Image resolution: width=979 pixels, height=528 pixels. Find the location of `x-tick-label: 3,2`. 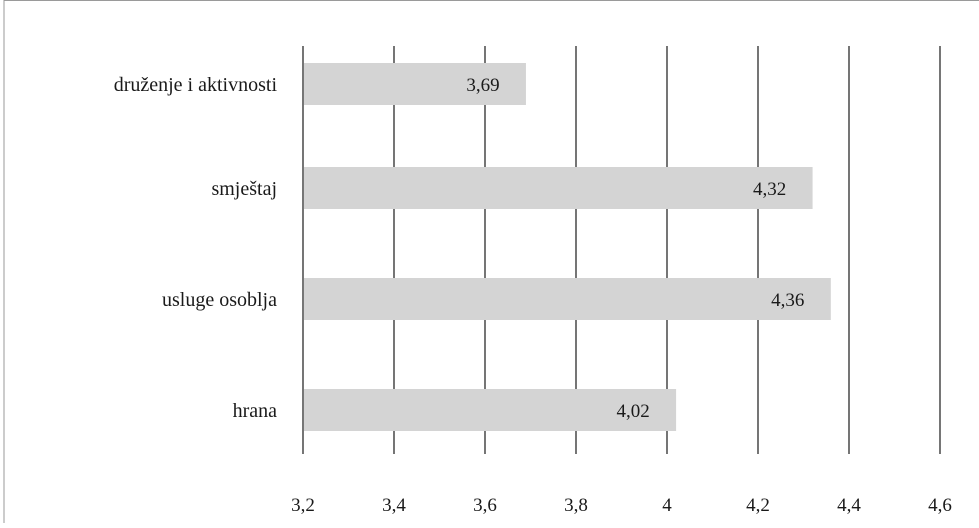

x-tick-label: 3,2 is located at coordinates (303, 505).